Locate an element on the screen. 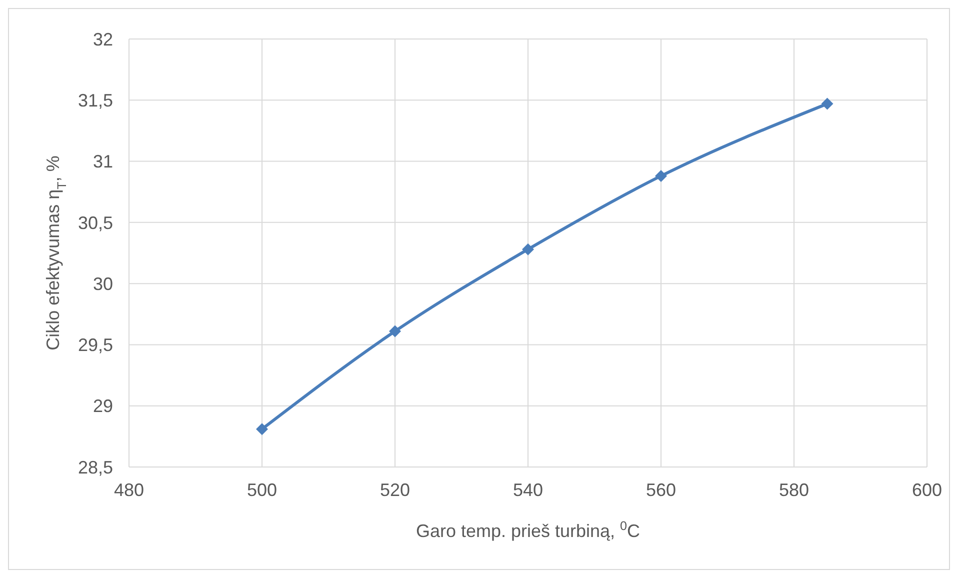 This screenshot has height=580, width=955. y-tick-label: 29,5 is located at coordinates (95, 345).